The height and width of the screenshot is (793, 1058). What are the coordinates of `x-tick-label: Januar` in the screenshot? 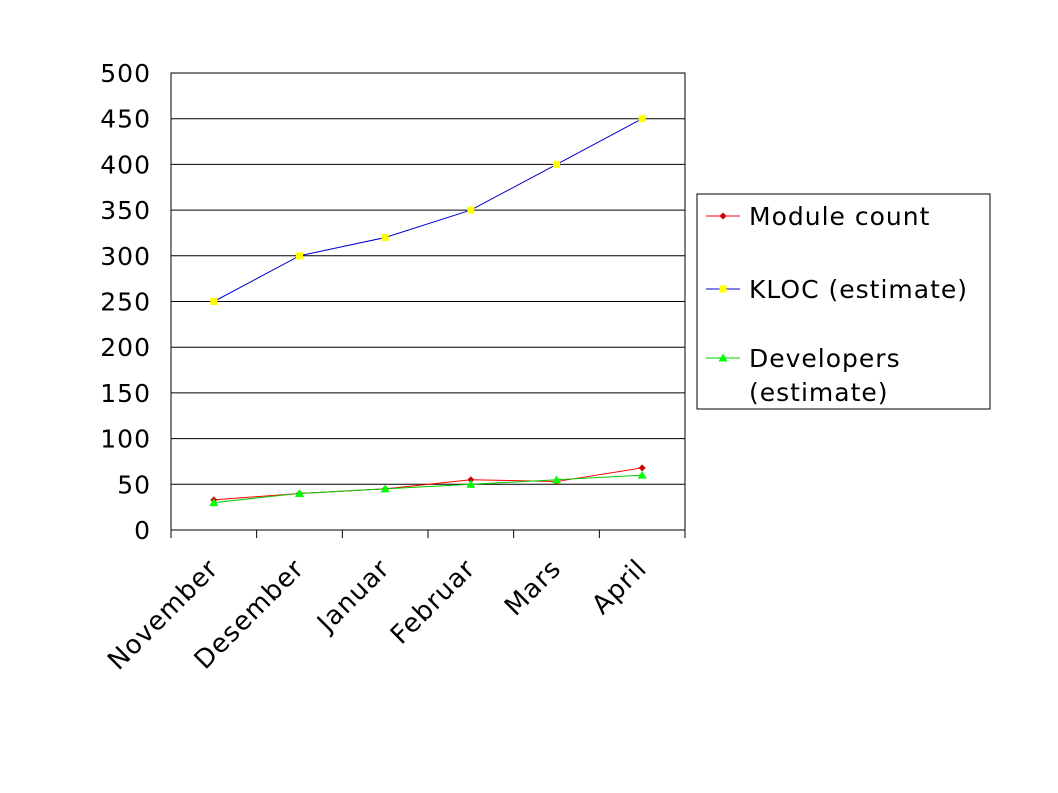 It's located at (353, 597).